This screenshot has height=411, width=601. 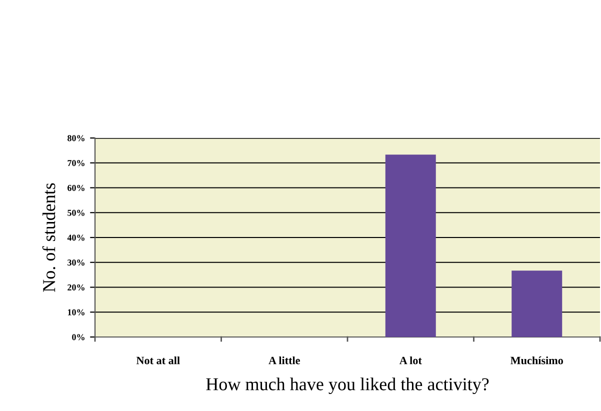 I want to click on y-tick-label: 50%, so click(x=76, y=213).